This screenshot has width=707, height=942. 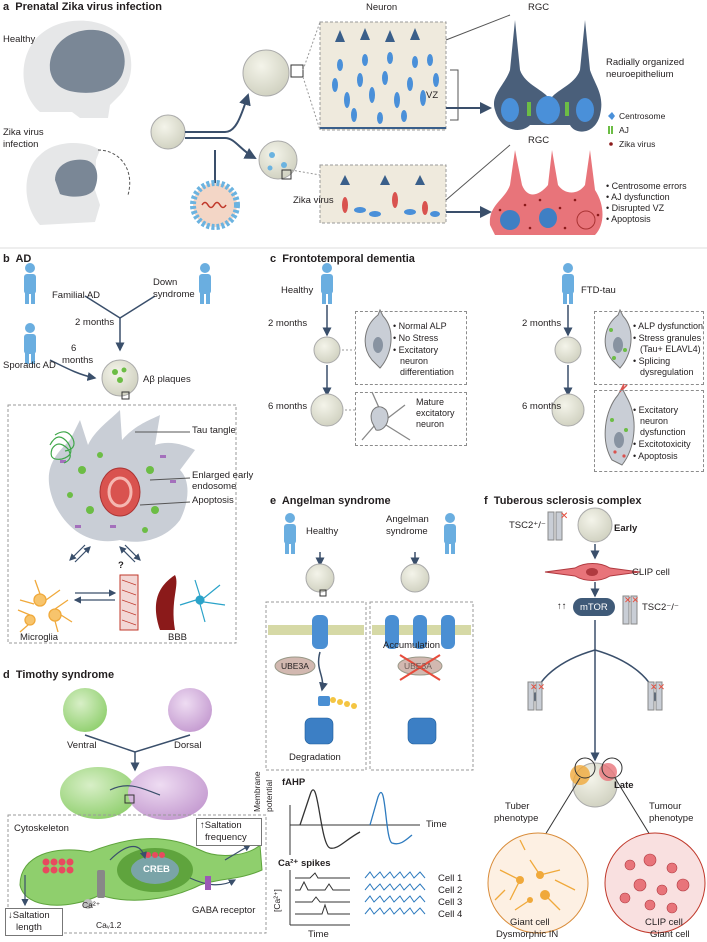 I want to click on outcome-item: • Apoptosis, so click(x=628, y=219).